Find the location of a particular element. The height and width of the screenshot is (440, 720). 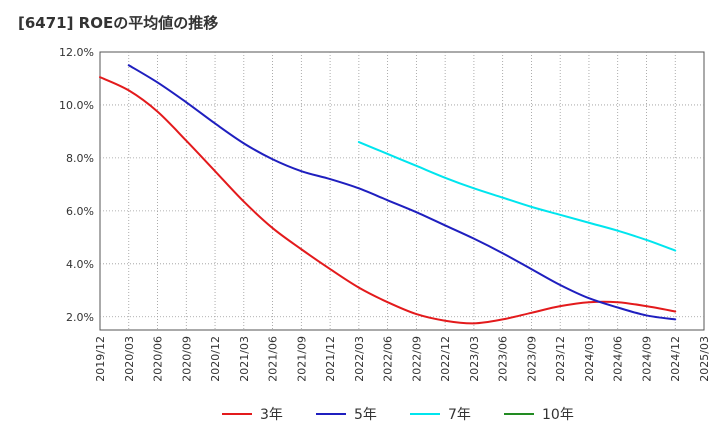

x-tick-label: 2021/09 is located at coordinates (301, 359).